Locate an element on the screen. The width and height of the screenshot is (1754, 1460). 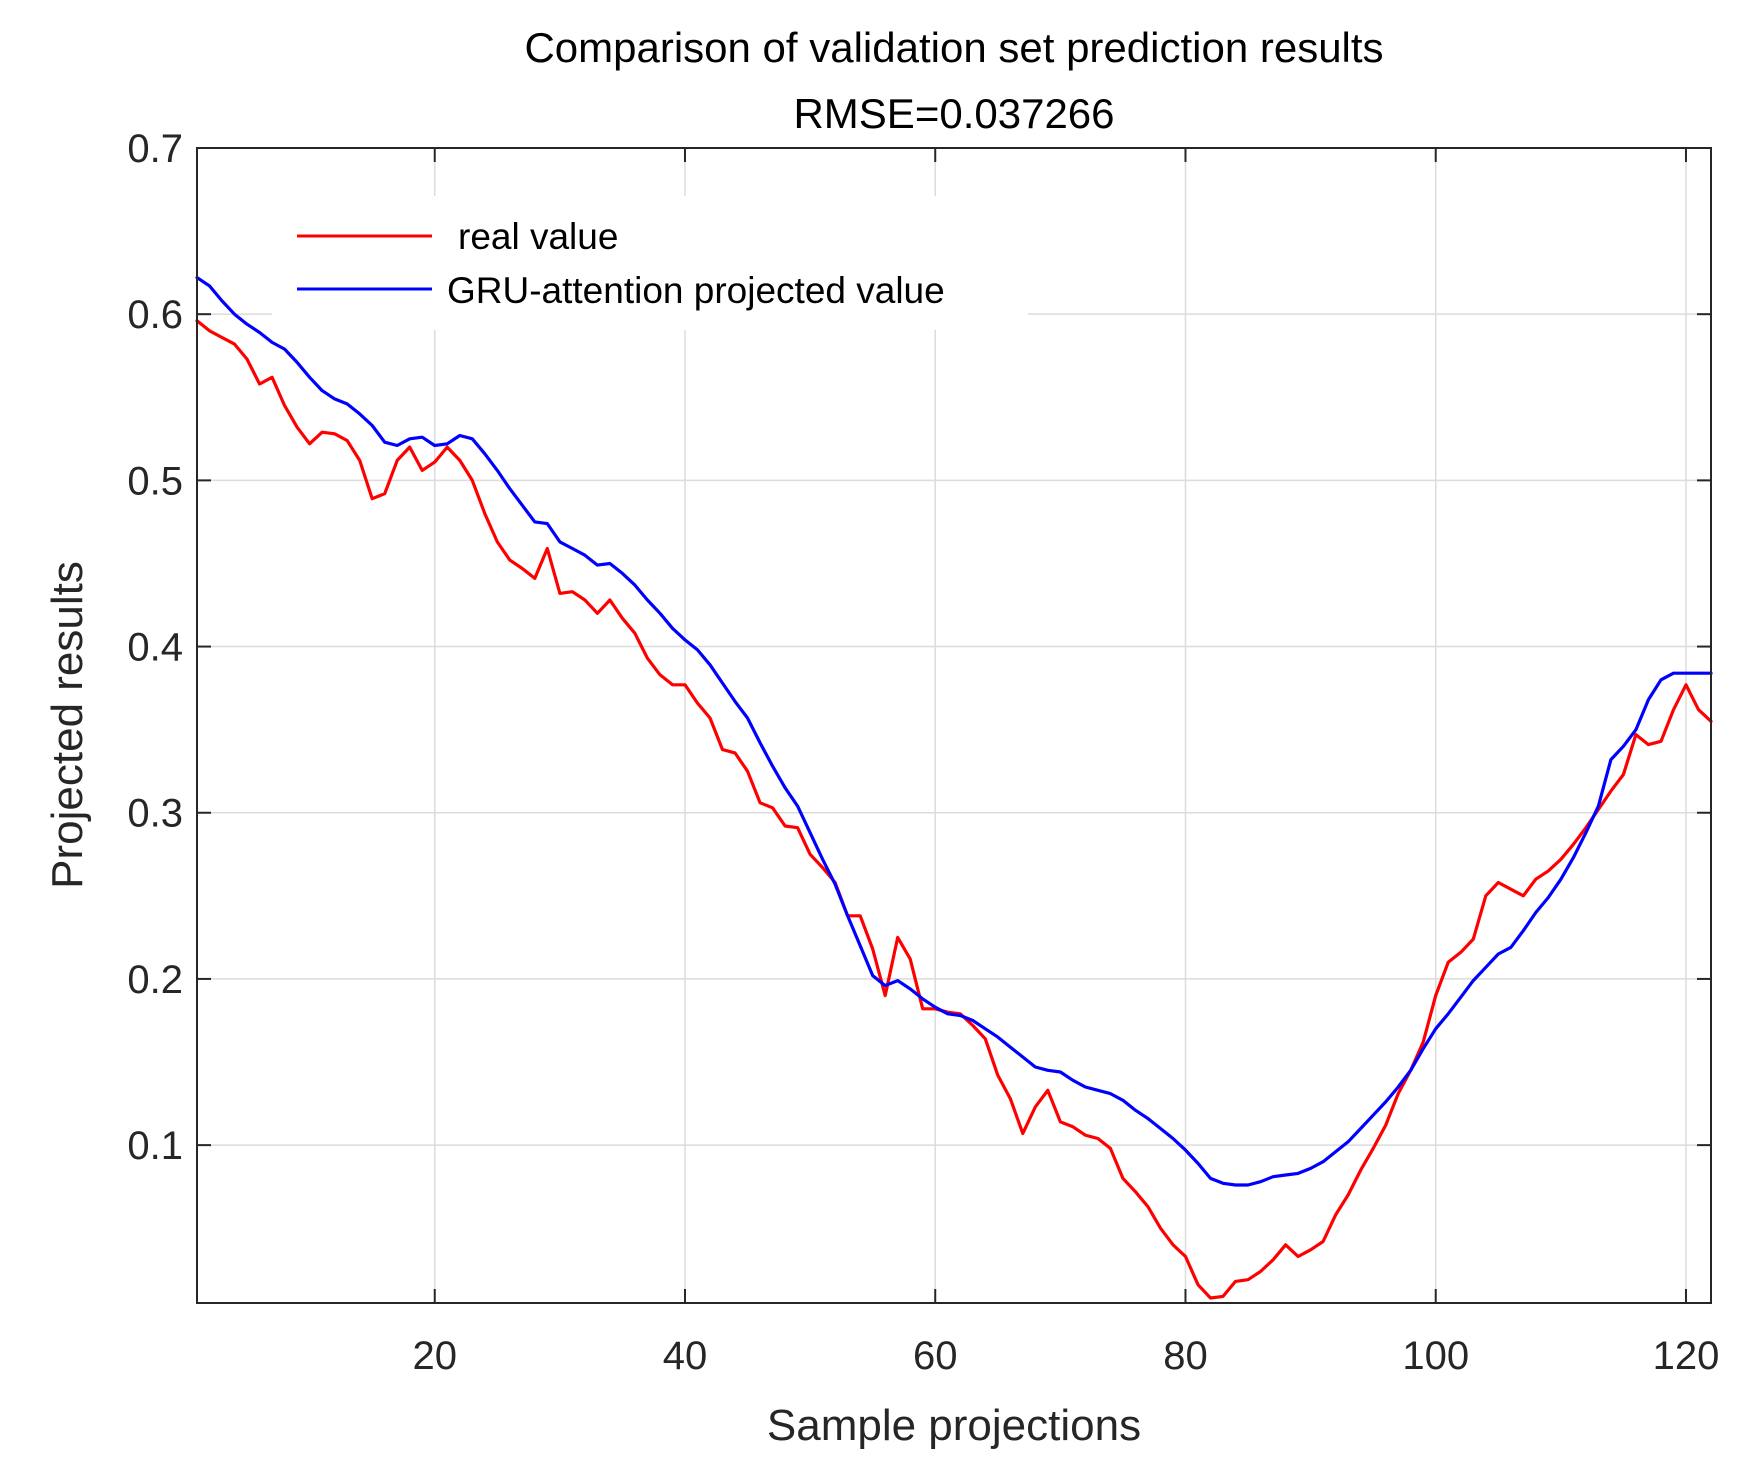
y-axis-label: Projected results is located at coordinates (67, 725).